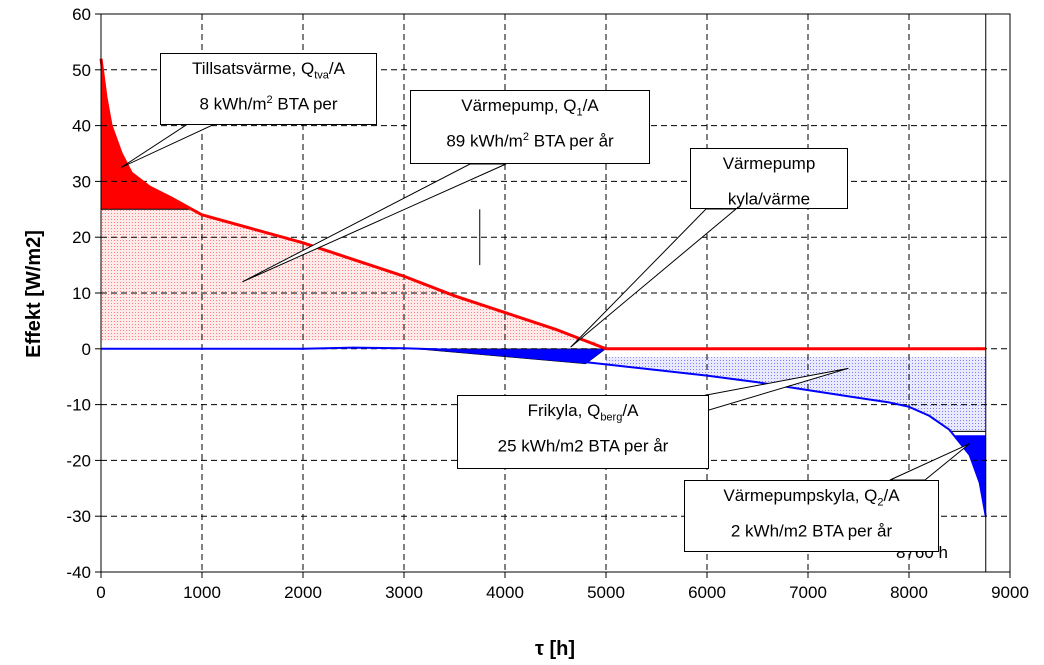  What do you see at coordinates (769, 163) in the screenshot?
I see `annotation-text: Värmepump` at bounding box center [769, 163].